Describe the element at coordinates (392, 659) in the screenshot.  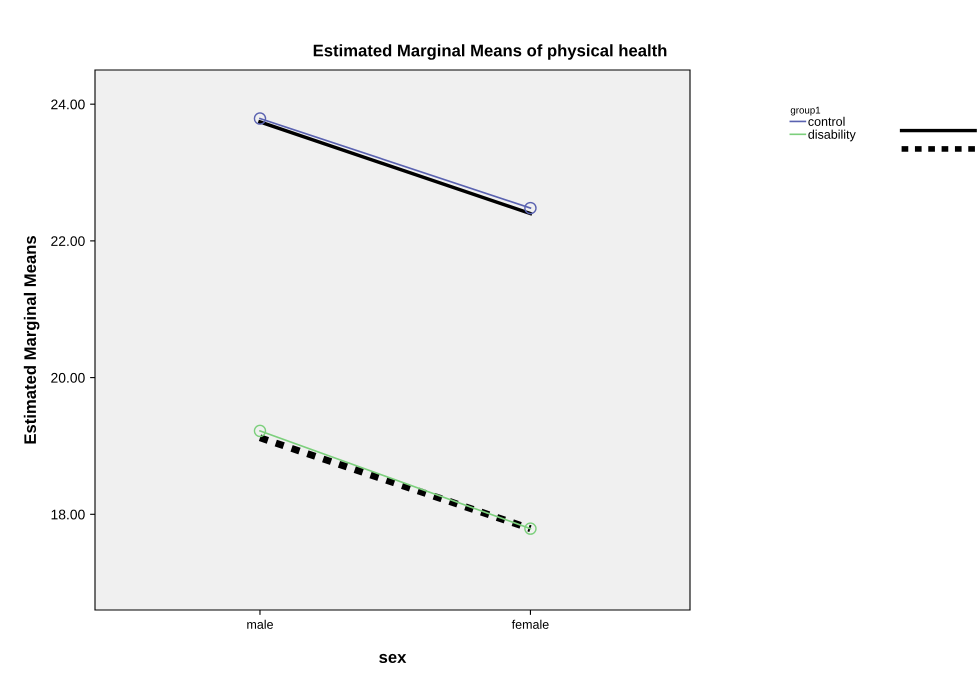
I see `x-axis-title: sex` at that location.